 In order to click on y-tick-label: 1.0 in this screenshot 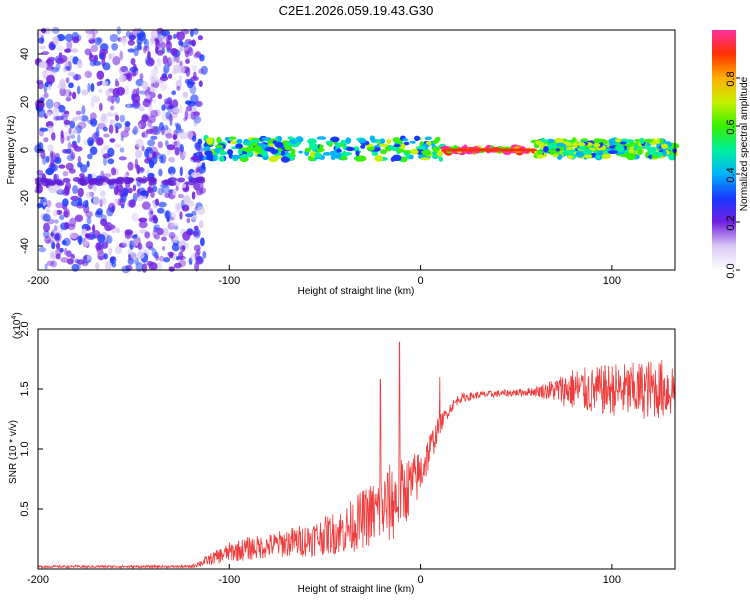, I will do `click(25, 448)`.